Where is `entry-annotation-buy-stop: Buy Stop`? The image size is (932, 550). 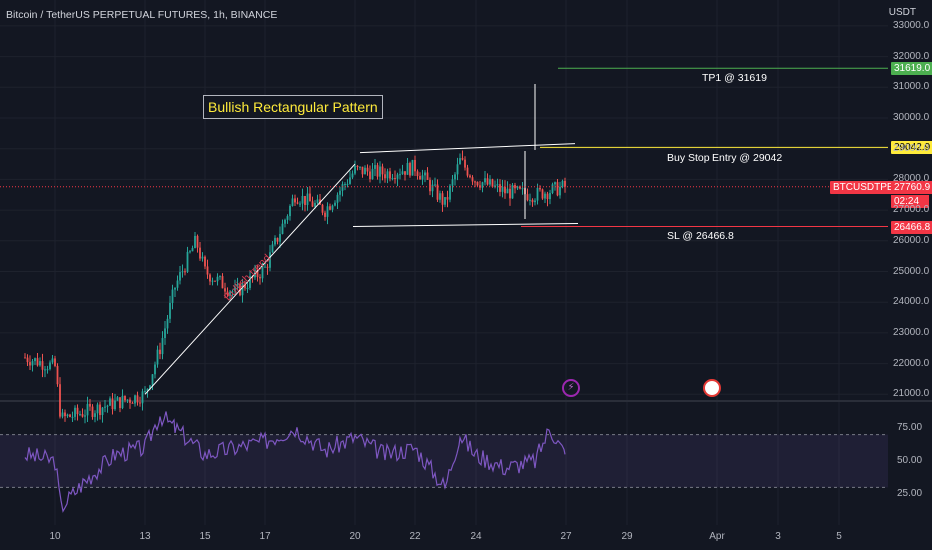
entry-annotation-buy-stop: Buy Stop is located at coordinates (688, 158).